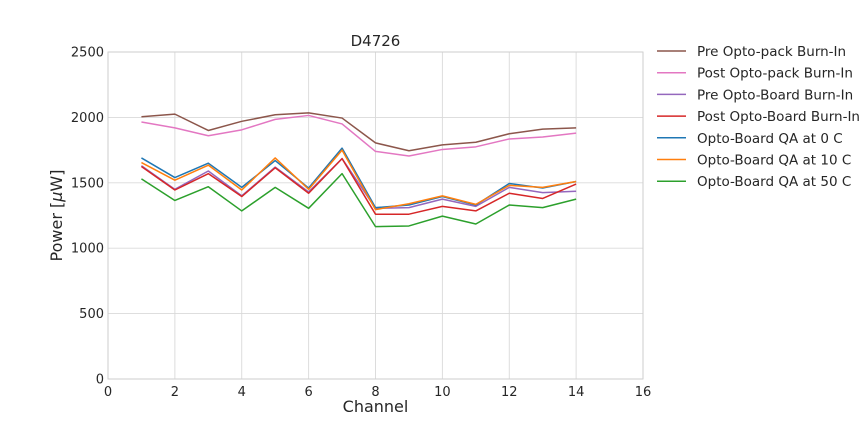 The height and width of the screenshot is (432, 864). What do you see at coordinates (775, 74) in the screenshot?
I see `legend-label: Post Opto-pack Burn-In` at bounding box center [775, 74].